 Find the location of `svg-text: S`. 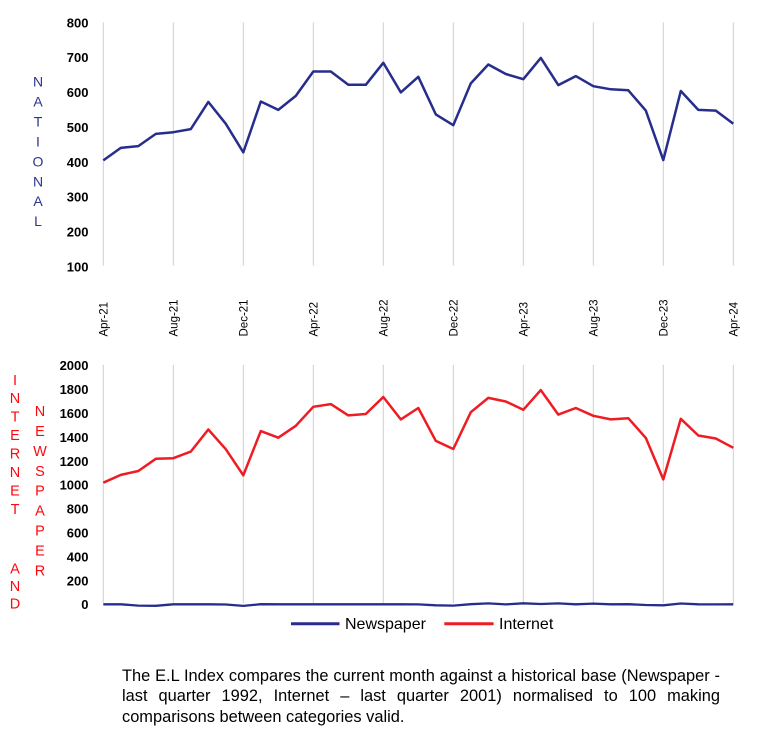

svg-text: S is located at coordinates (40, 472).